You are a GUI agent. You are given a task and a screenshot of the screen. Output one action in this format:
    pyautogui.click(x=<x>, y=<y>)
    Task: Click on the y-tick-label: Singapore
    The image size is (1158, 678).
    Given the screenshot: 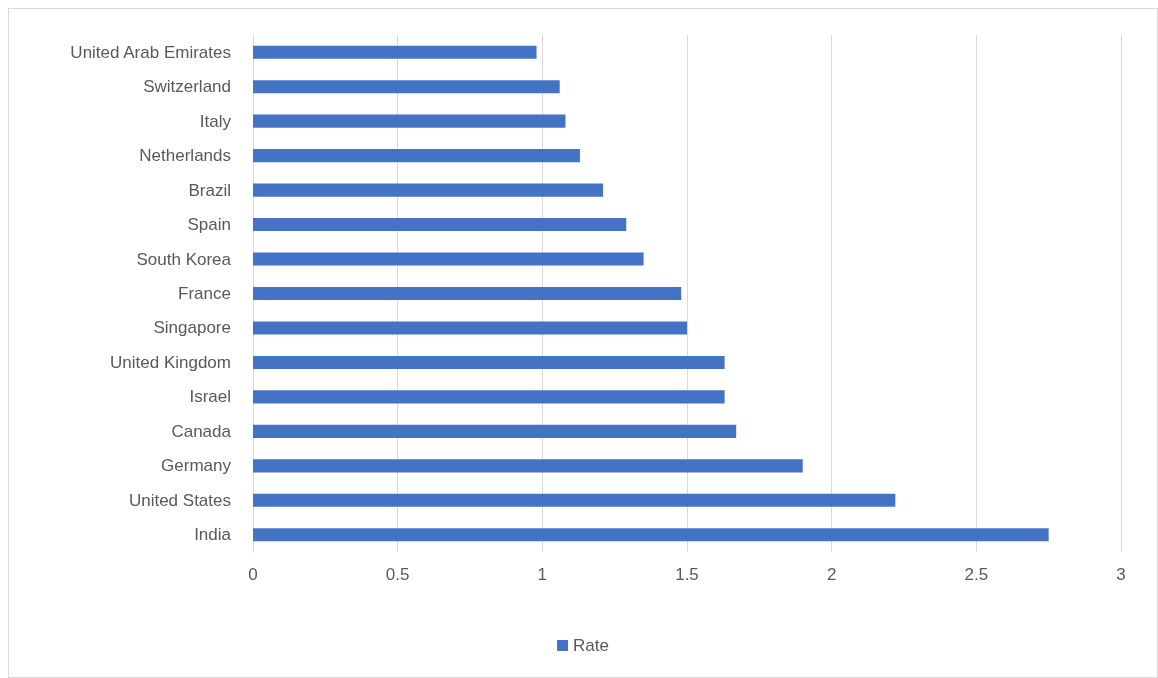 What is the action you would take?
    pyautogui.click(x=192, y=328)
    